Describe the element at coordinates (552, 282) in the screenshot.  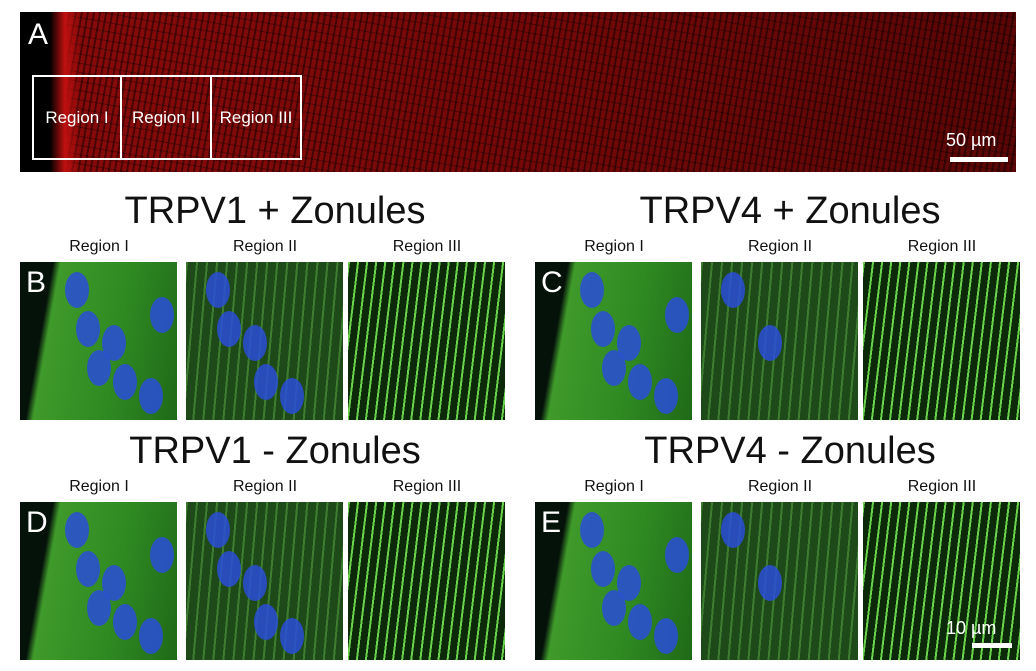
I see `panel-label: C` at that location.